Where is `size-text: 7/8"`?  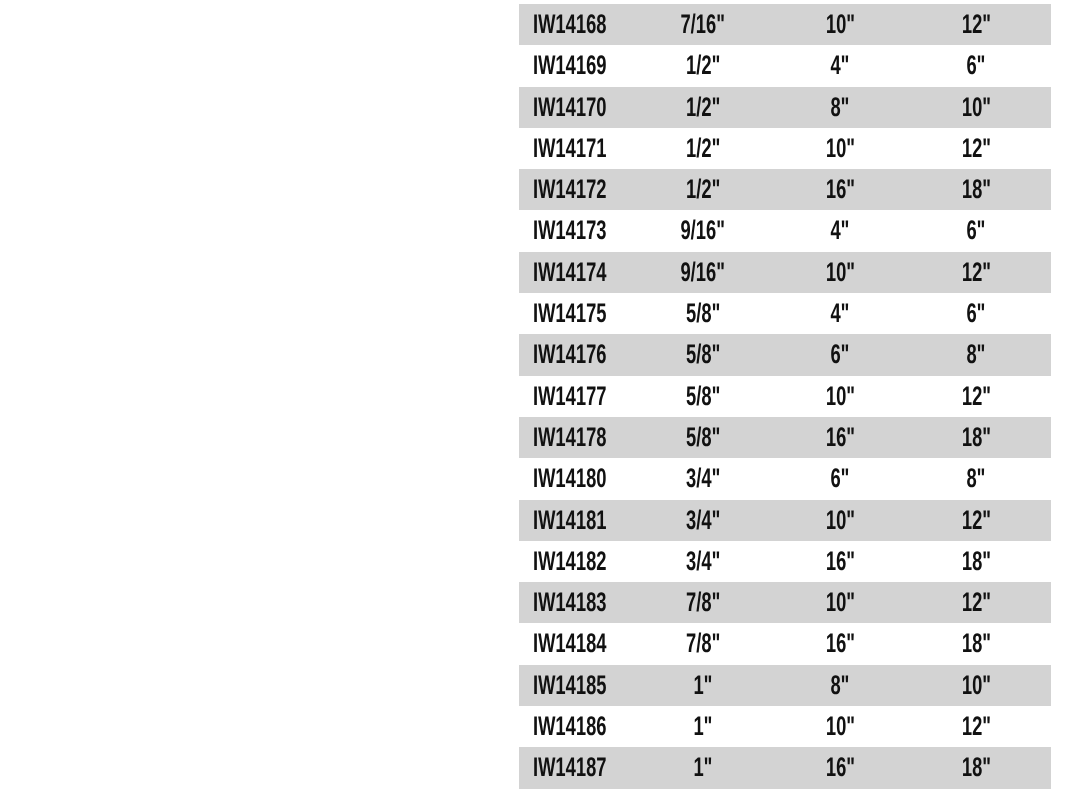 size-text: 7/8" is located at coordinates (703, 643).